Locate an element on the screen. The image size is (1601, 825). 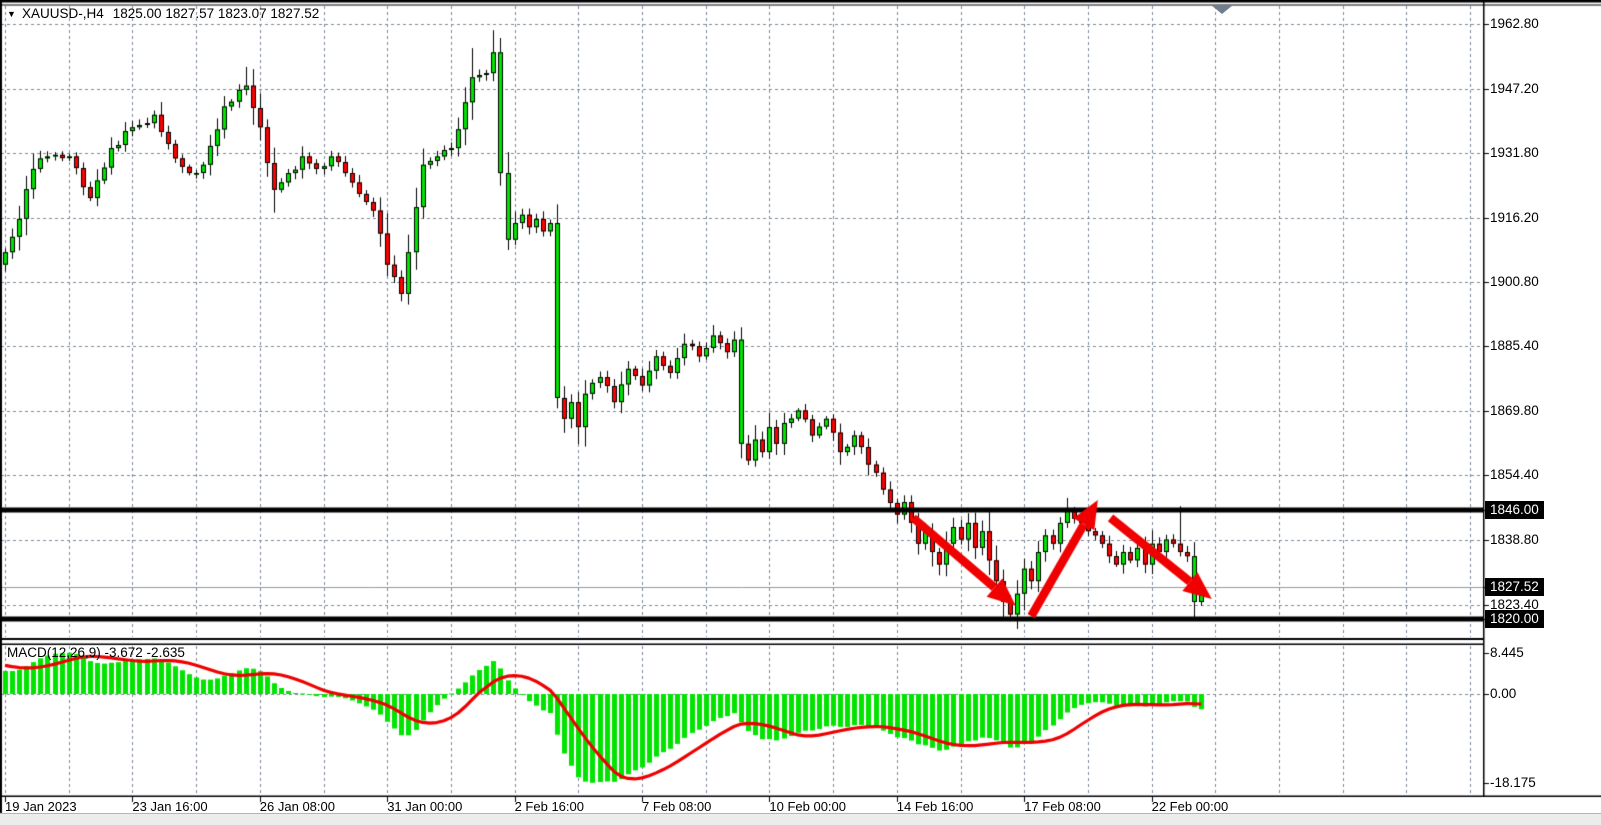
time-tick-label: 10 Feb 00:00 is located at coordinates (808, 806).